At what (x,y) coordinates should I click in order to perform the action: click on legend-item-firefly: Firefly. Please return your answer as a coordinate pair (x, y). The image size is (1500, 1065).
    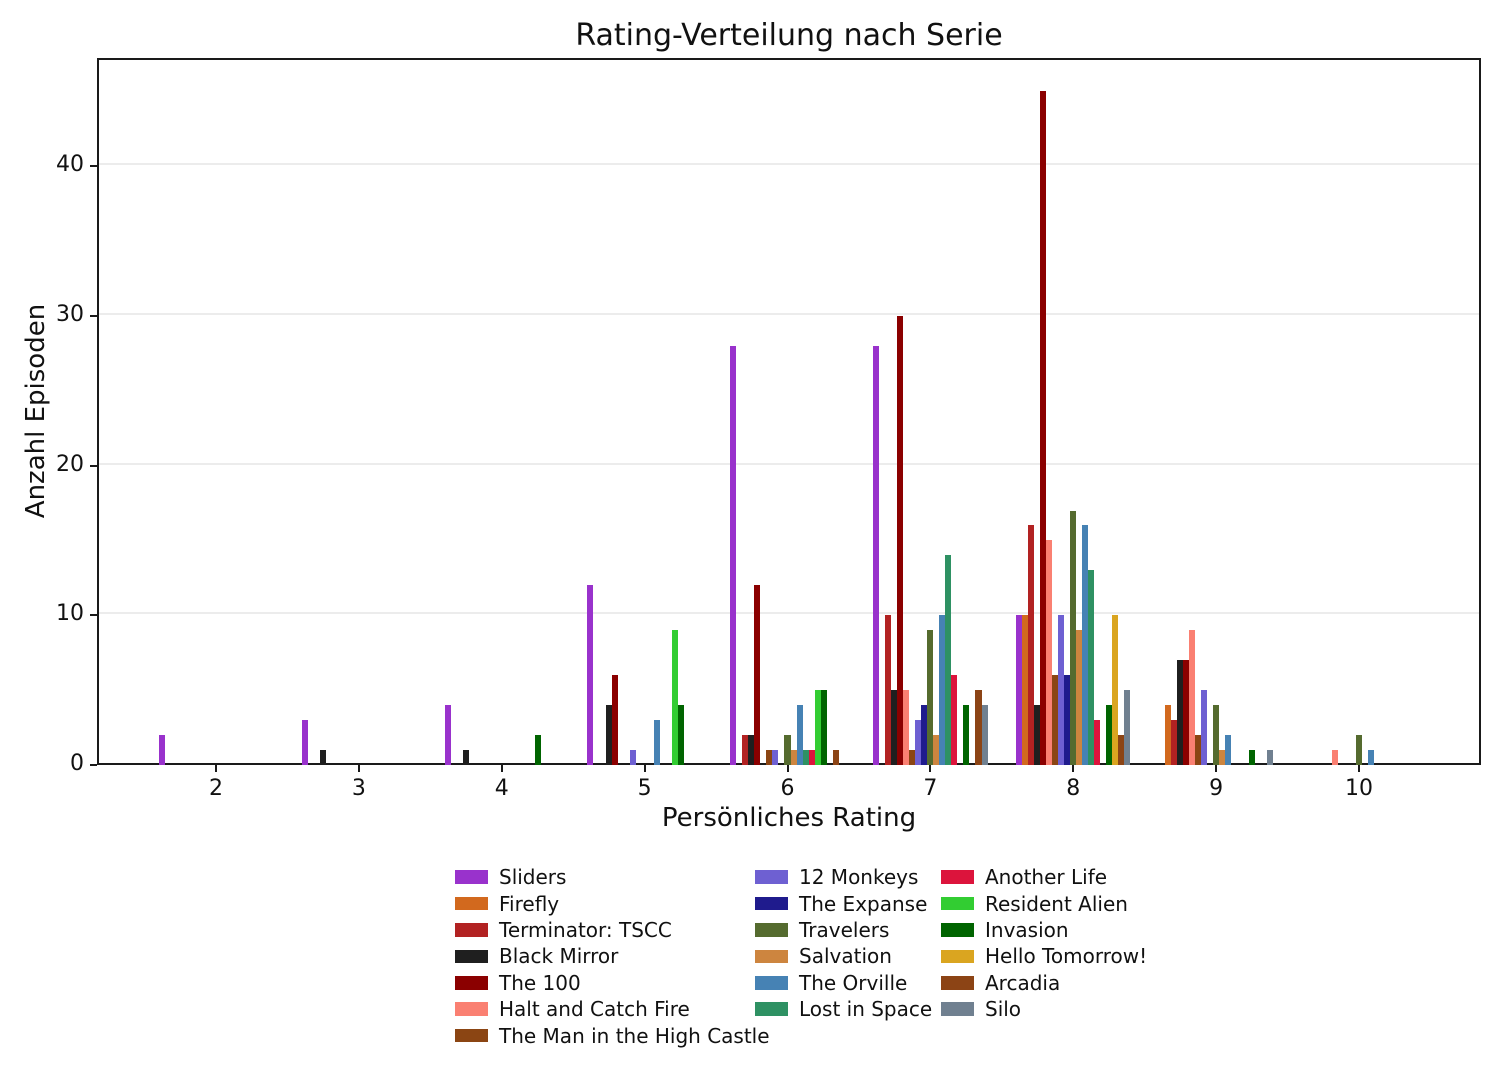
    Looking at the image, I should click on (612, 903).